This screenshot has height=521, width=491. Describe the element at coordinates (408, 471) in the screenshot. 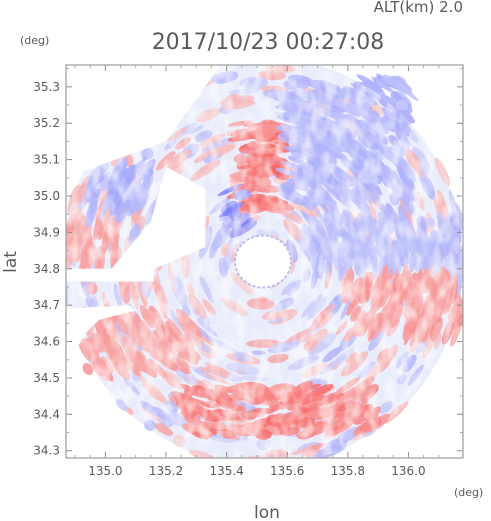

I see `x-tick-label-5: 136.0` at that location.